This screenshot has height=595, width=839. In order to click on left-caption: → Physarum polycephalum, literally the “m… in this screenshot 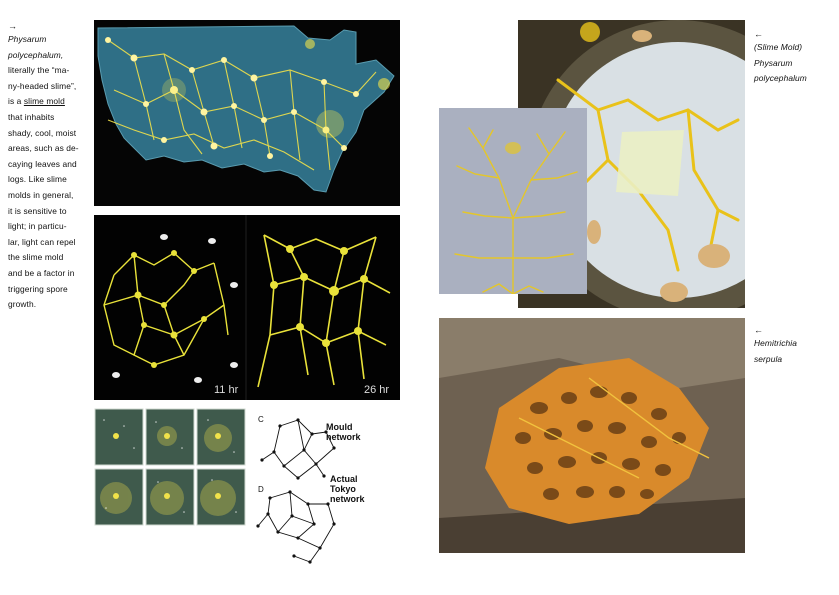, I will do `click(49, 166)`.